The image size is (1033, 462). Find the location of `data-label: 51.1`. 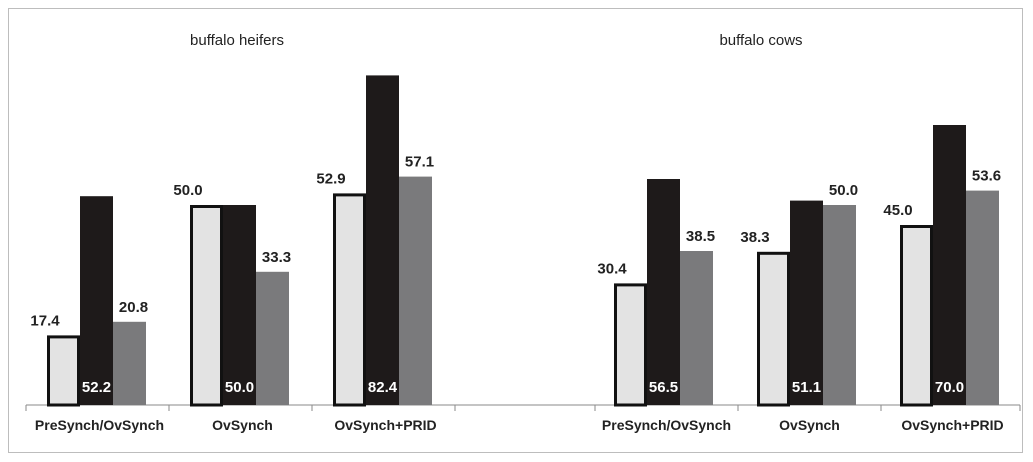

data-label: 51.1 is located at coordinates (806, 387).